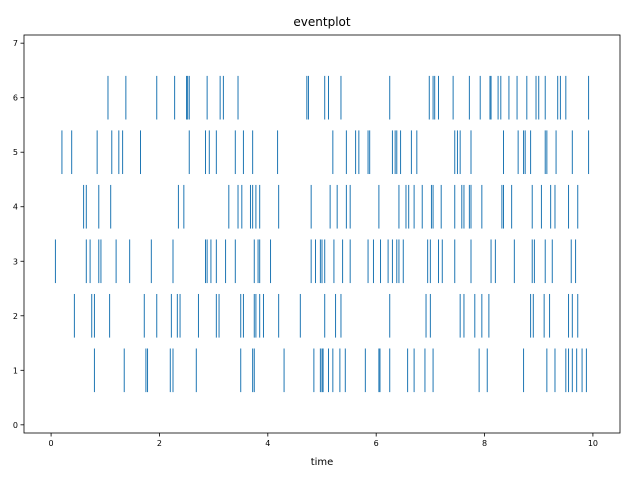 Image resolution: width=640 pixels, height=480 pixels. Describe the element at coordinates (15, 316) in the screenshot. I see `y-tick-label: 2` at that location.